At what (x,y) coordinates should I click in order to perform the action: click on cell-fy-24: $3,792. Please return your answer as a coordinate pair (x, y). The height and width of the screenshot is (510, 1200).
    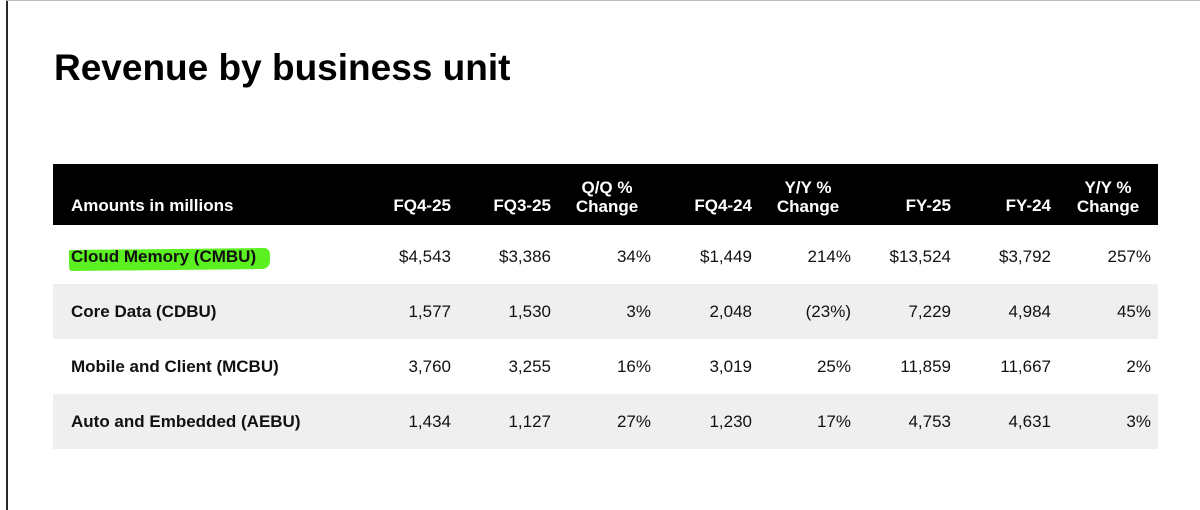
    Looking at the image, I should click on (1025, 256).